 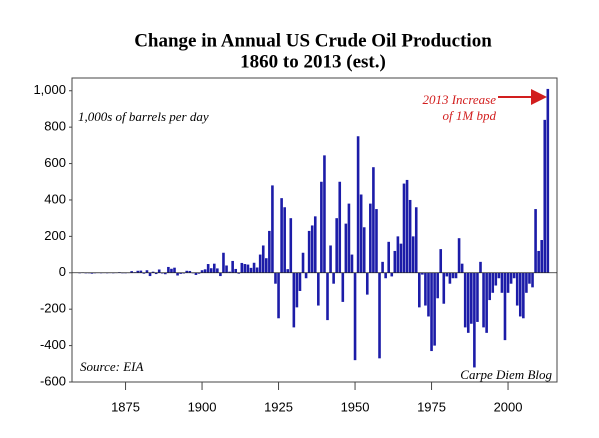 I want to click on y-tick-label: -200, so click(x=53, y=308).